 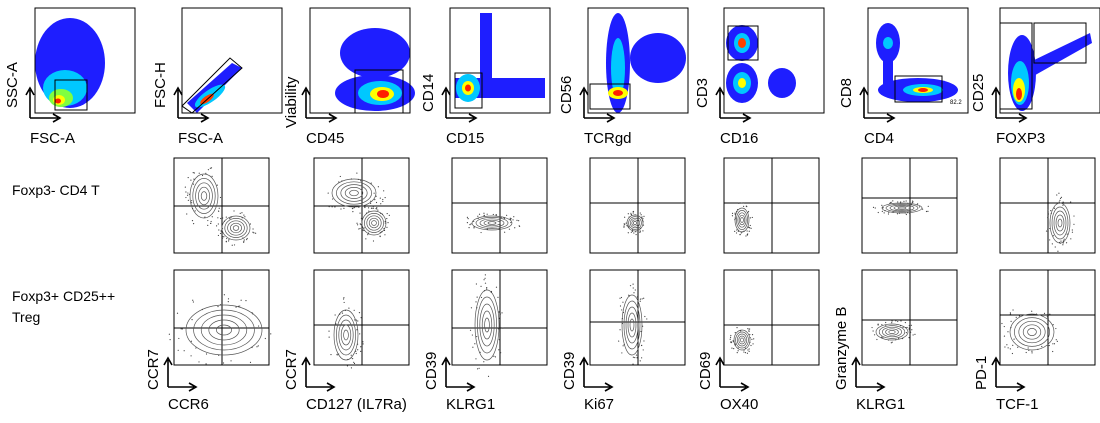 I want to click on x-label-g8: FOXP3, so click(x=1021, y=138).